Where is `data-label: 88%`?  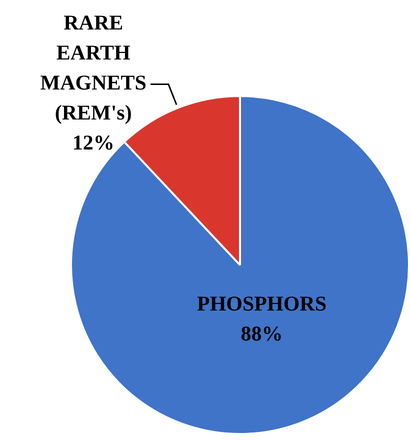 data-label: 88% is located at coordinates (261, 333).